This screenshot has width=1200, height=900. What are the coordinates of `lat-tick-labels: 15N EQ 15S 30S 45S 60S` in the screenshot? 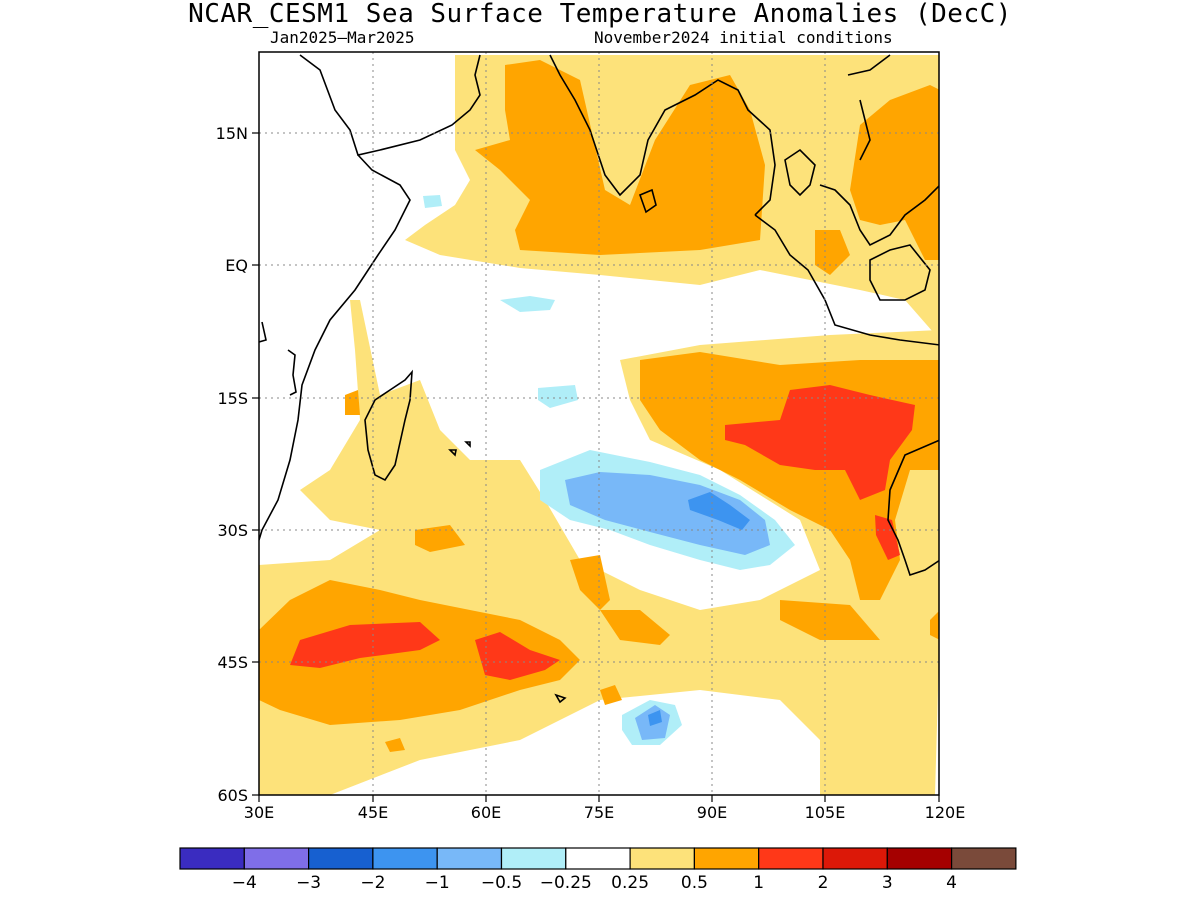 It's located at (232, 464).